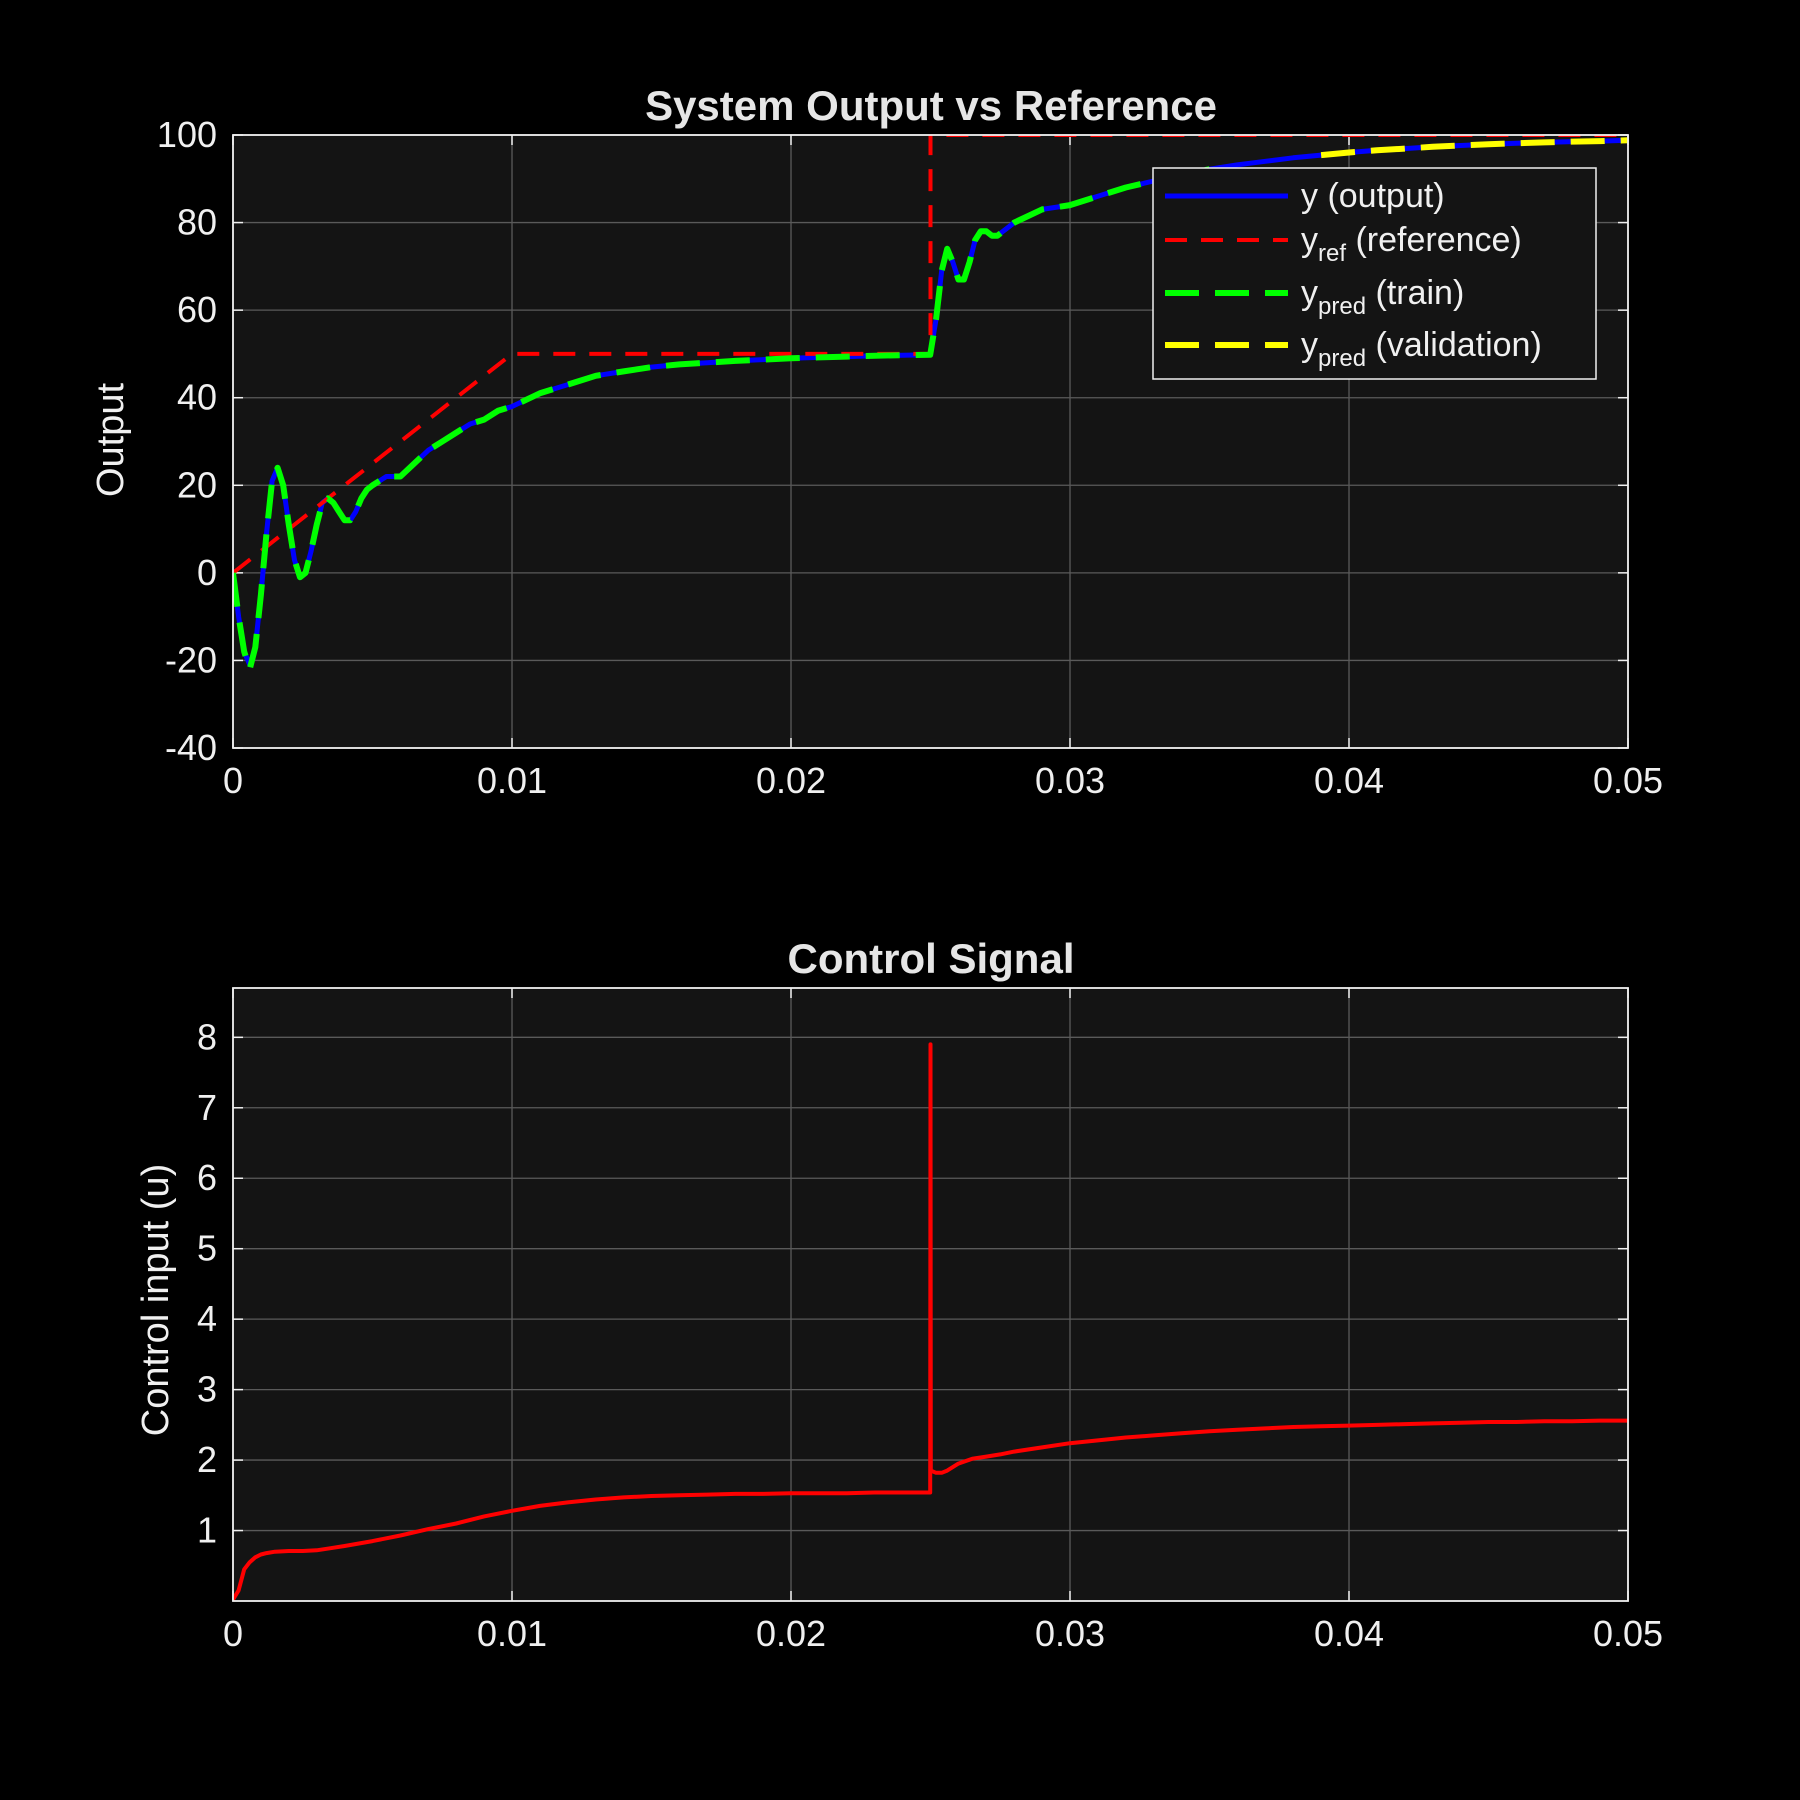 This screenshot has height=1800, width=1800. Describe the element at coordinates (207, 1318) in the screenshot. I see `y-tick-label: 4` at that location.